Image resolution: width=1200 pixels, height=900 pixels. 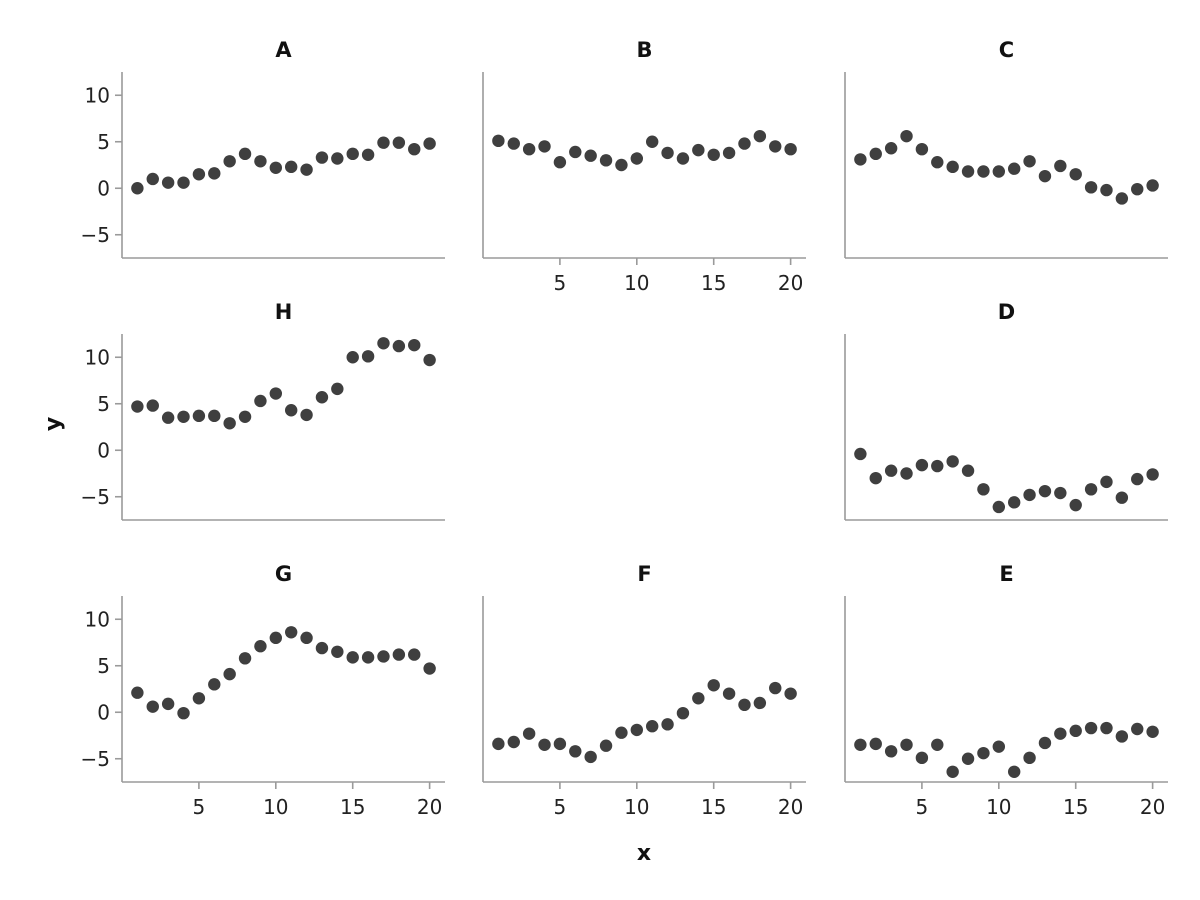 I want to click on x-tick-label: 15, so click(x=352, y=807).